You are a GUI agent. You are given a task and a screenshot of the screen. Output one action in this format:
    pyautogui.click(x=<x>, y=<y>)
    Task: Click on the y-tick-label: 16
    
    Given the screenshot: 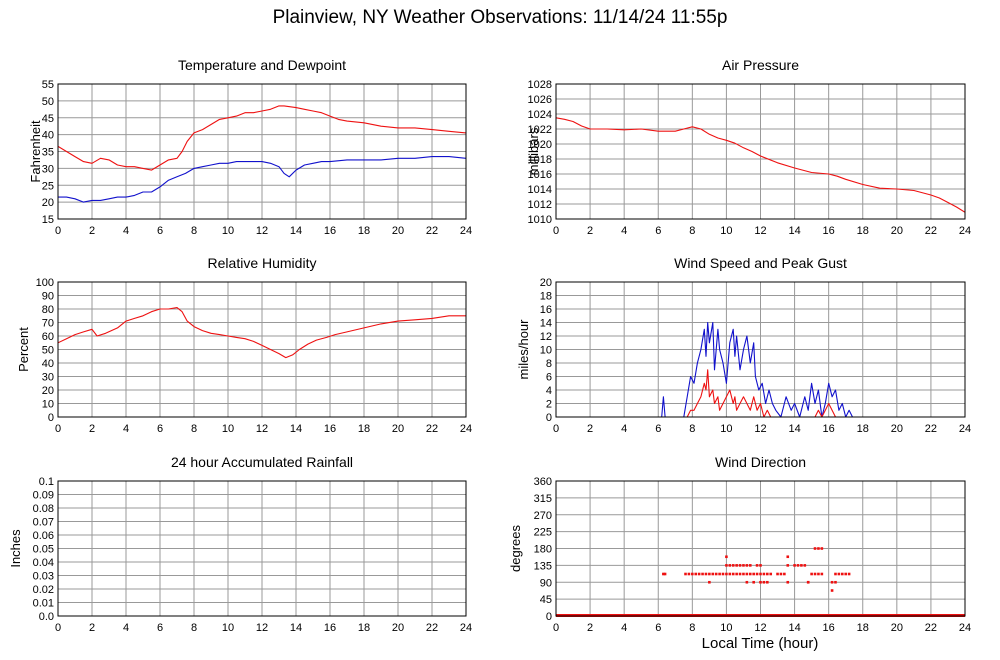 What is the action you would take?
    pyautogui.click(x=546, y=310)
    